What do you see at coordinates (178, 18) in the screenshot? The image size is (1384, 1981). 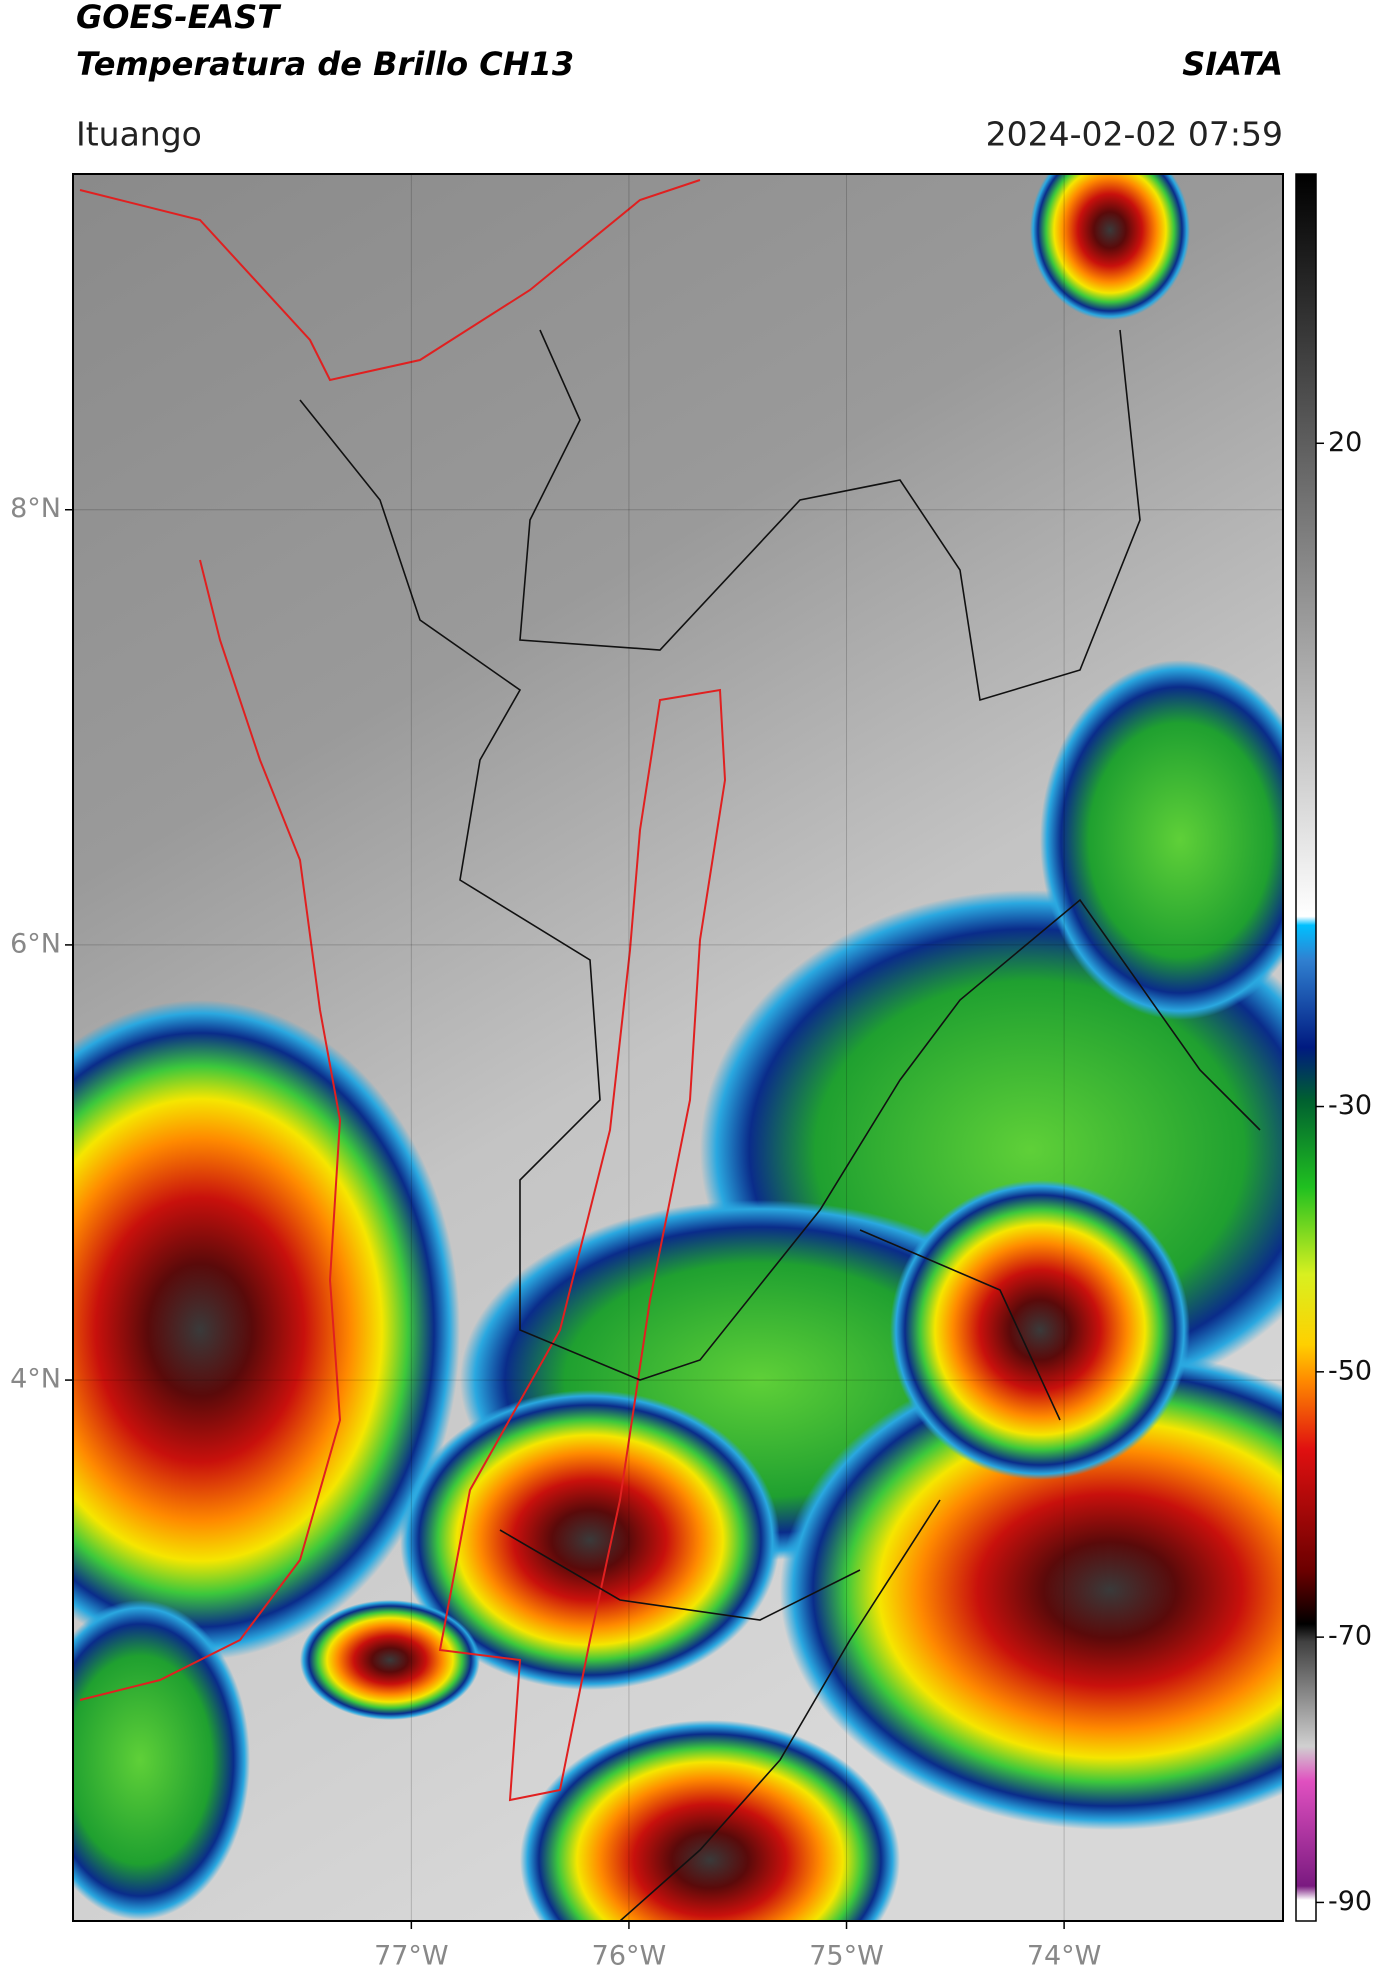 I see `title: GOES-EAST` at bounding box center [178, 18].